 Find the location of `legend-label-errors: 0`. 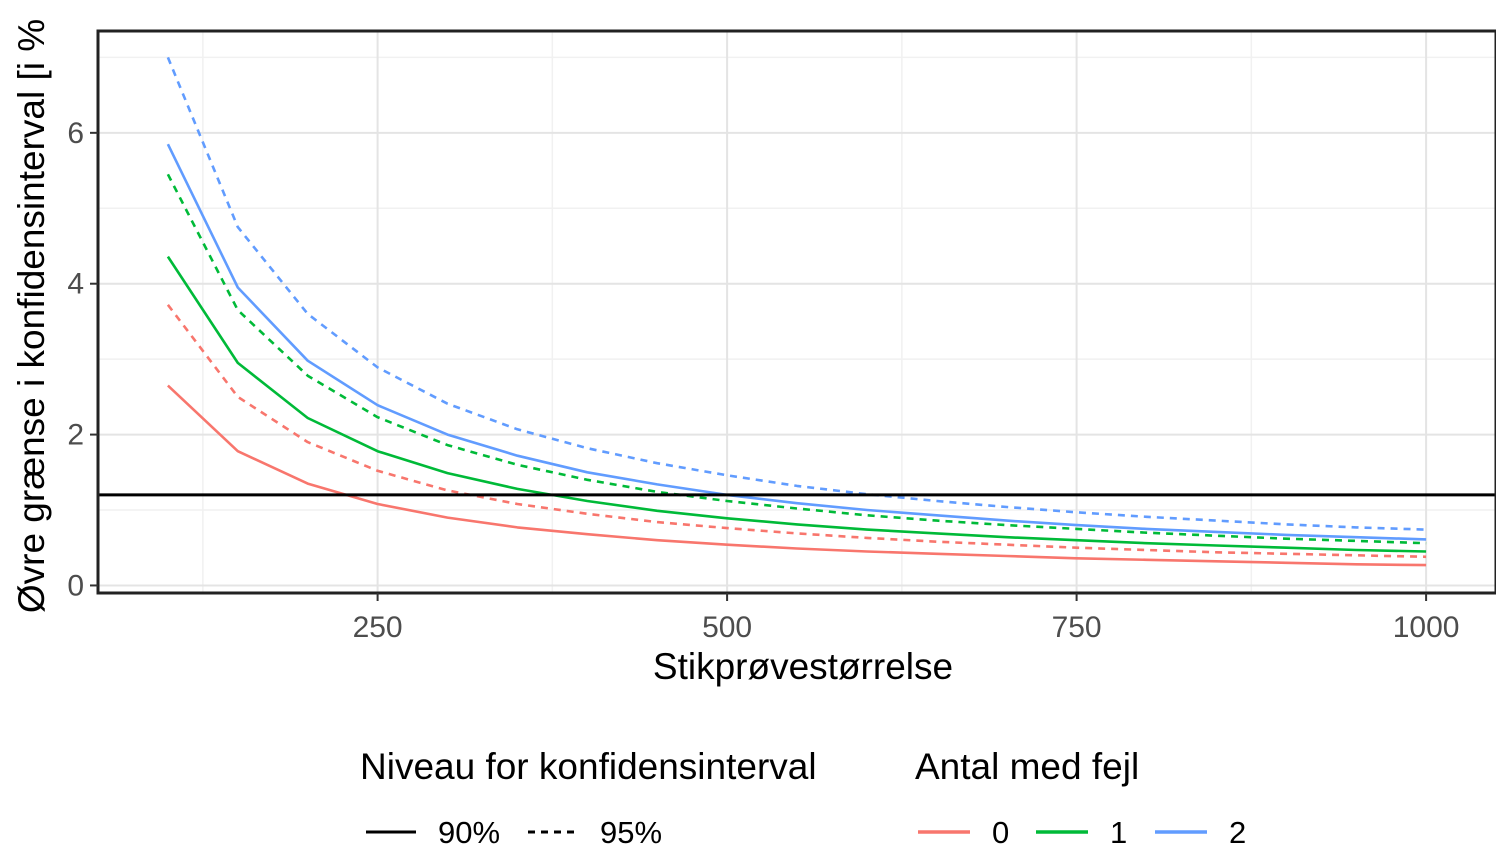

legend-label-errors: 0 is located at coordinates (1000, 831).